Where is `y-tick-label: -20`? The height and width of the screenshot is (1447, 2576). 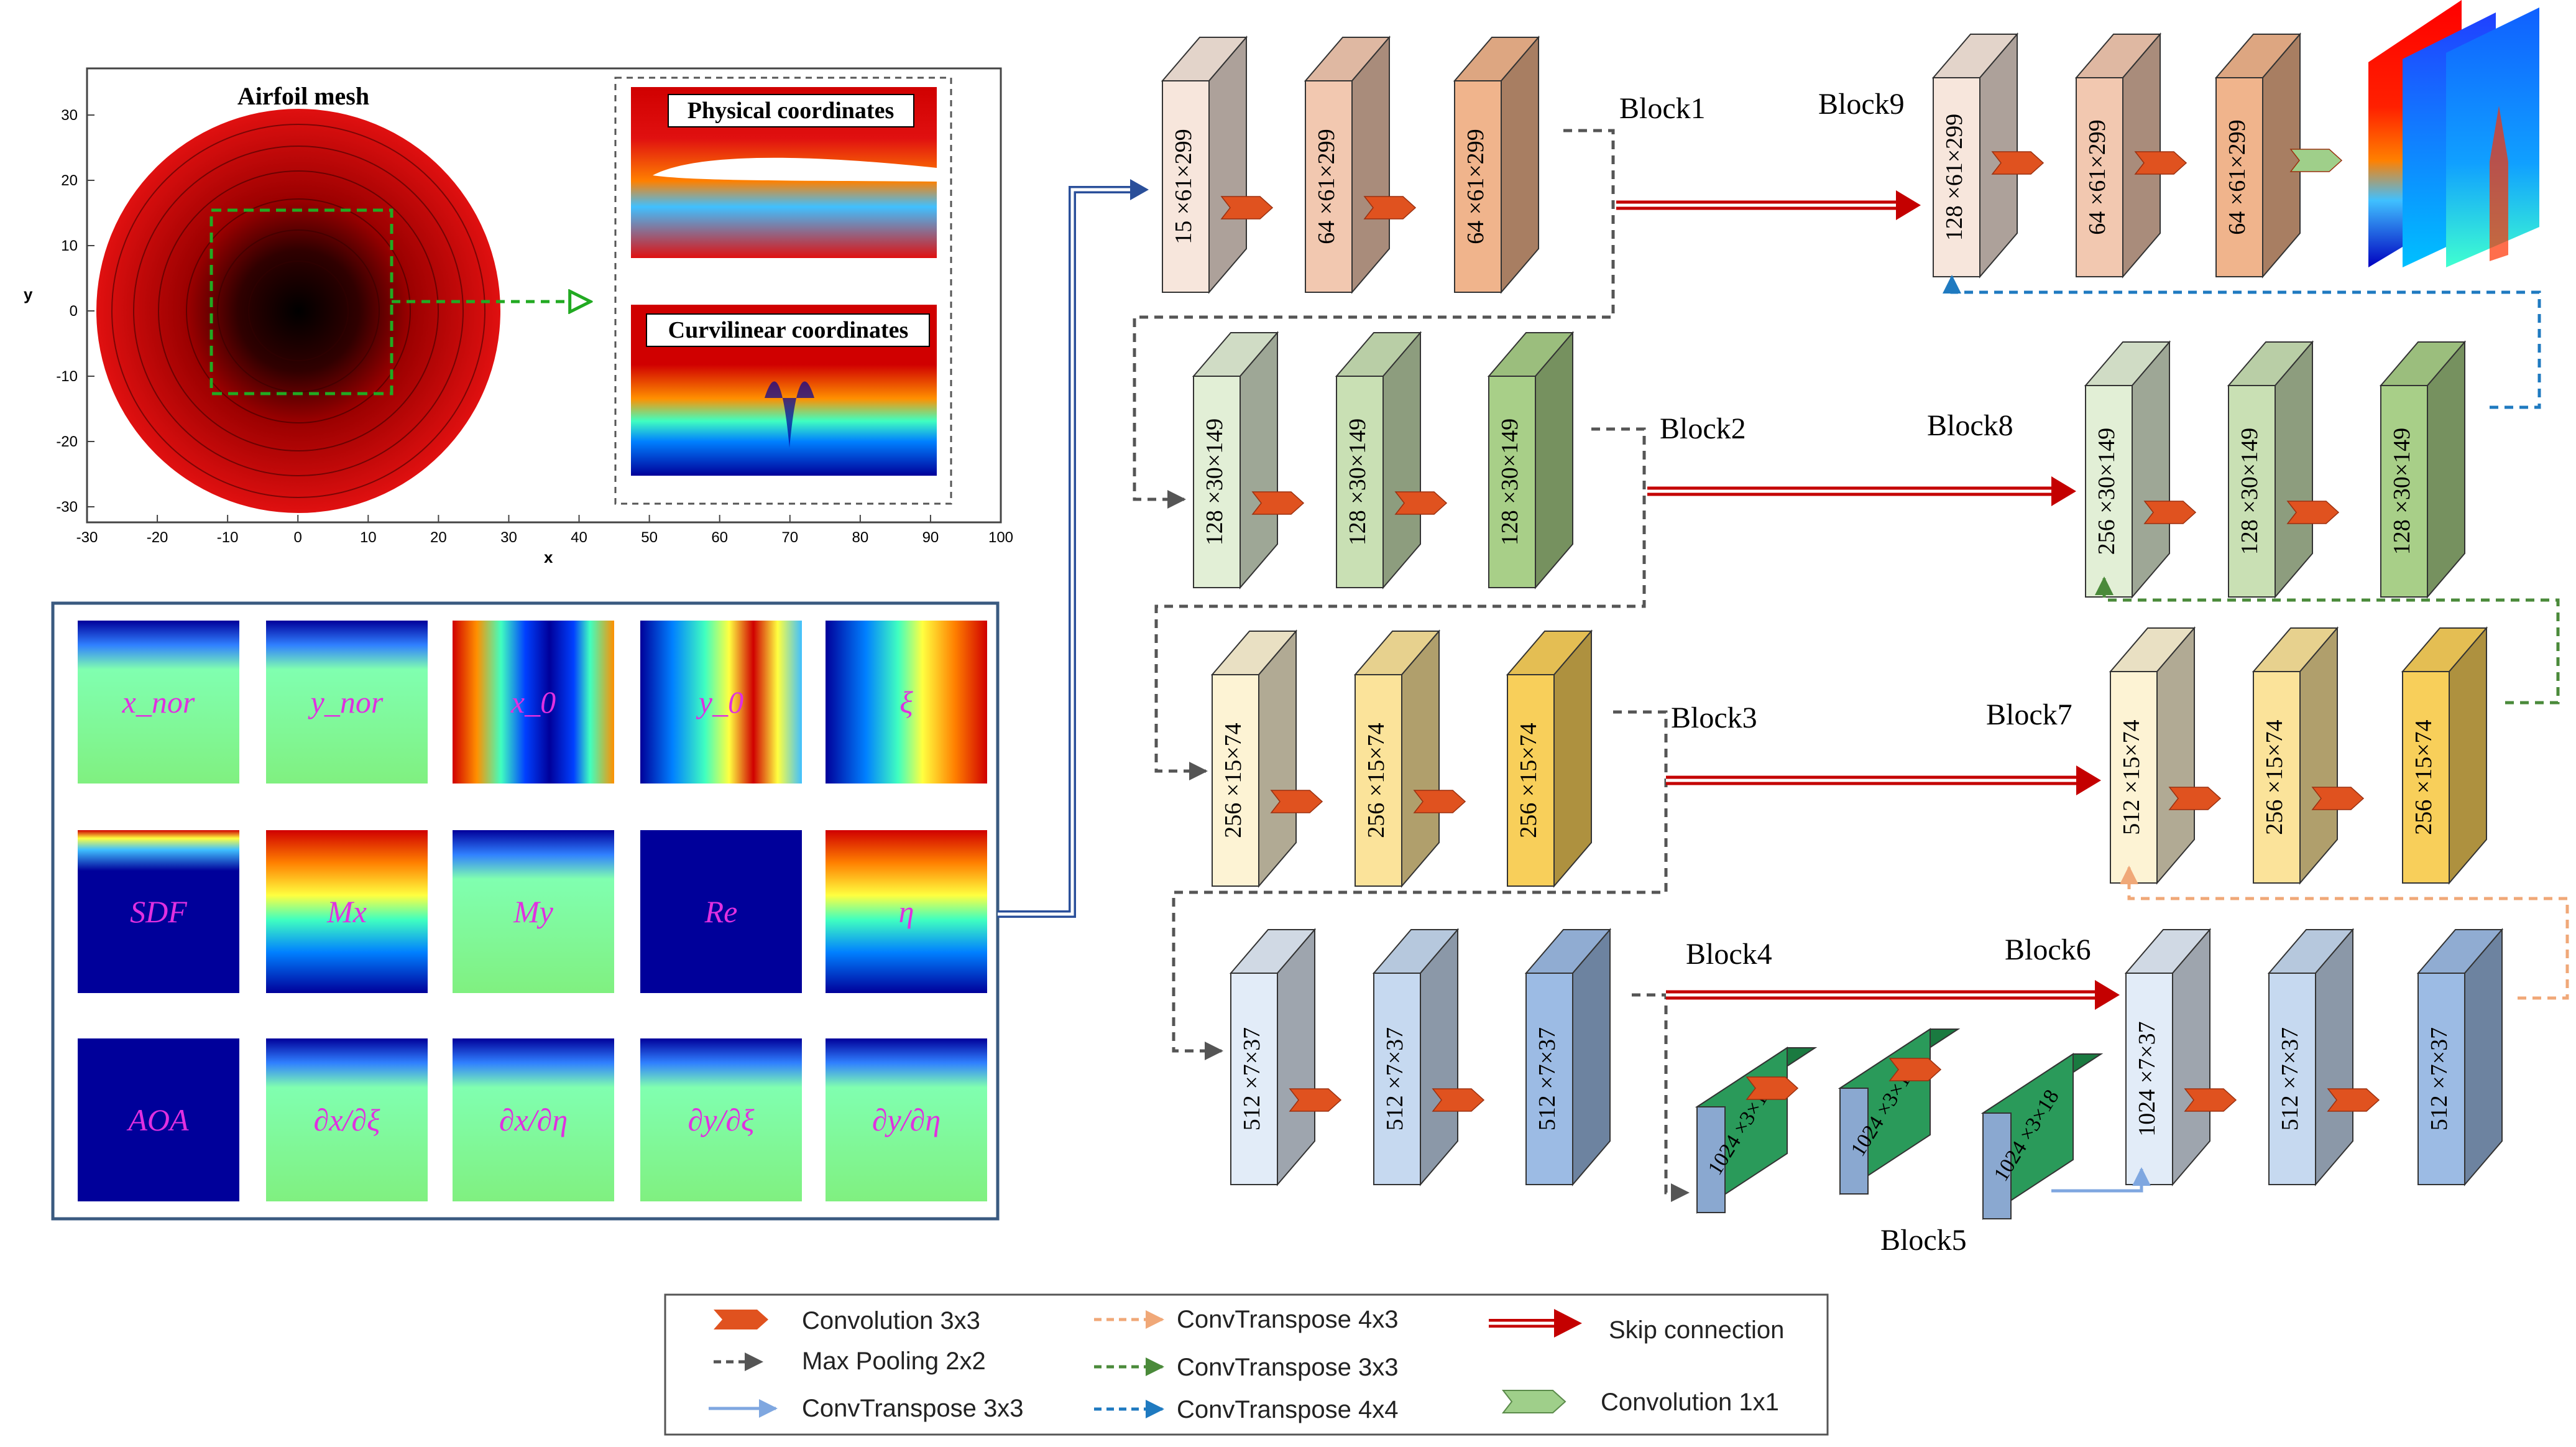
y-tick-label: -20 is located at coordinates (67, 441).